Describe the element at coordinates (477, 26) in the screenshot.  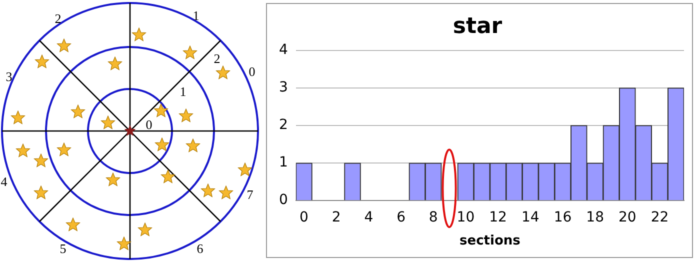
I see `chart-title: star` at that location.